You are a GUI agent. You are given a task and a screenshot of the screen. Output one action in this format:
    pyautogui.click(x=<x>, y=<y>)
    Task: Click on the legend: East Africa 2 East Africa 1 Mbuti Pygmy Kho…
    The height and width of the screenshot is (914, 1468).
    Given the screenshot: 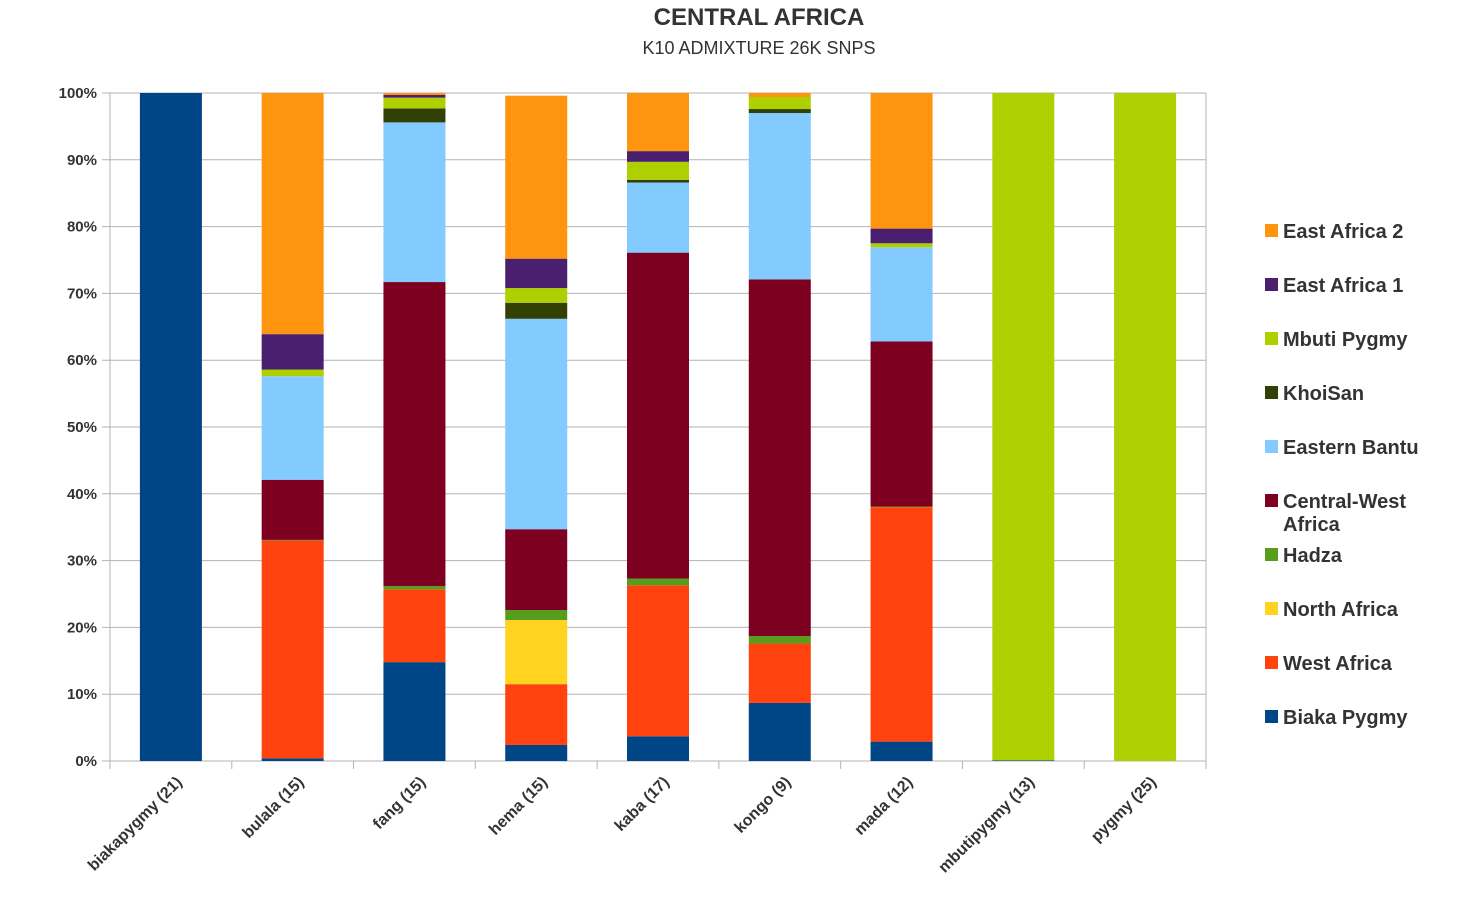 What is the action you would take?
    pyautogui.click(x=1342, y=475)
    